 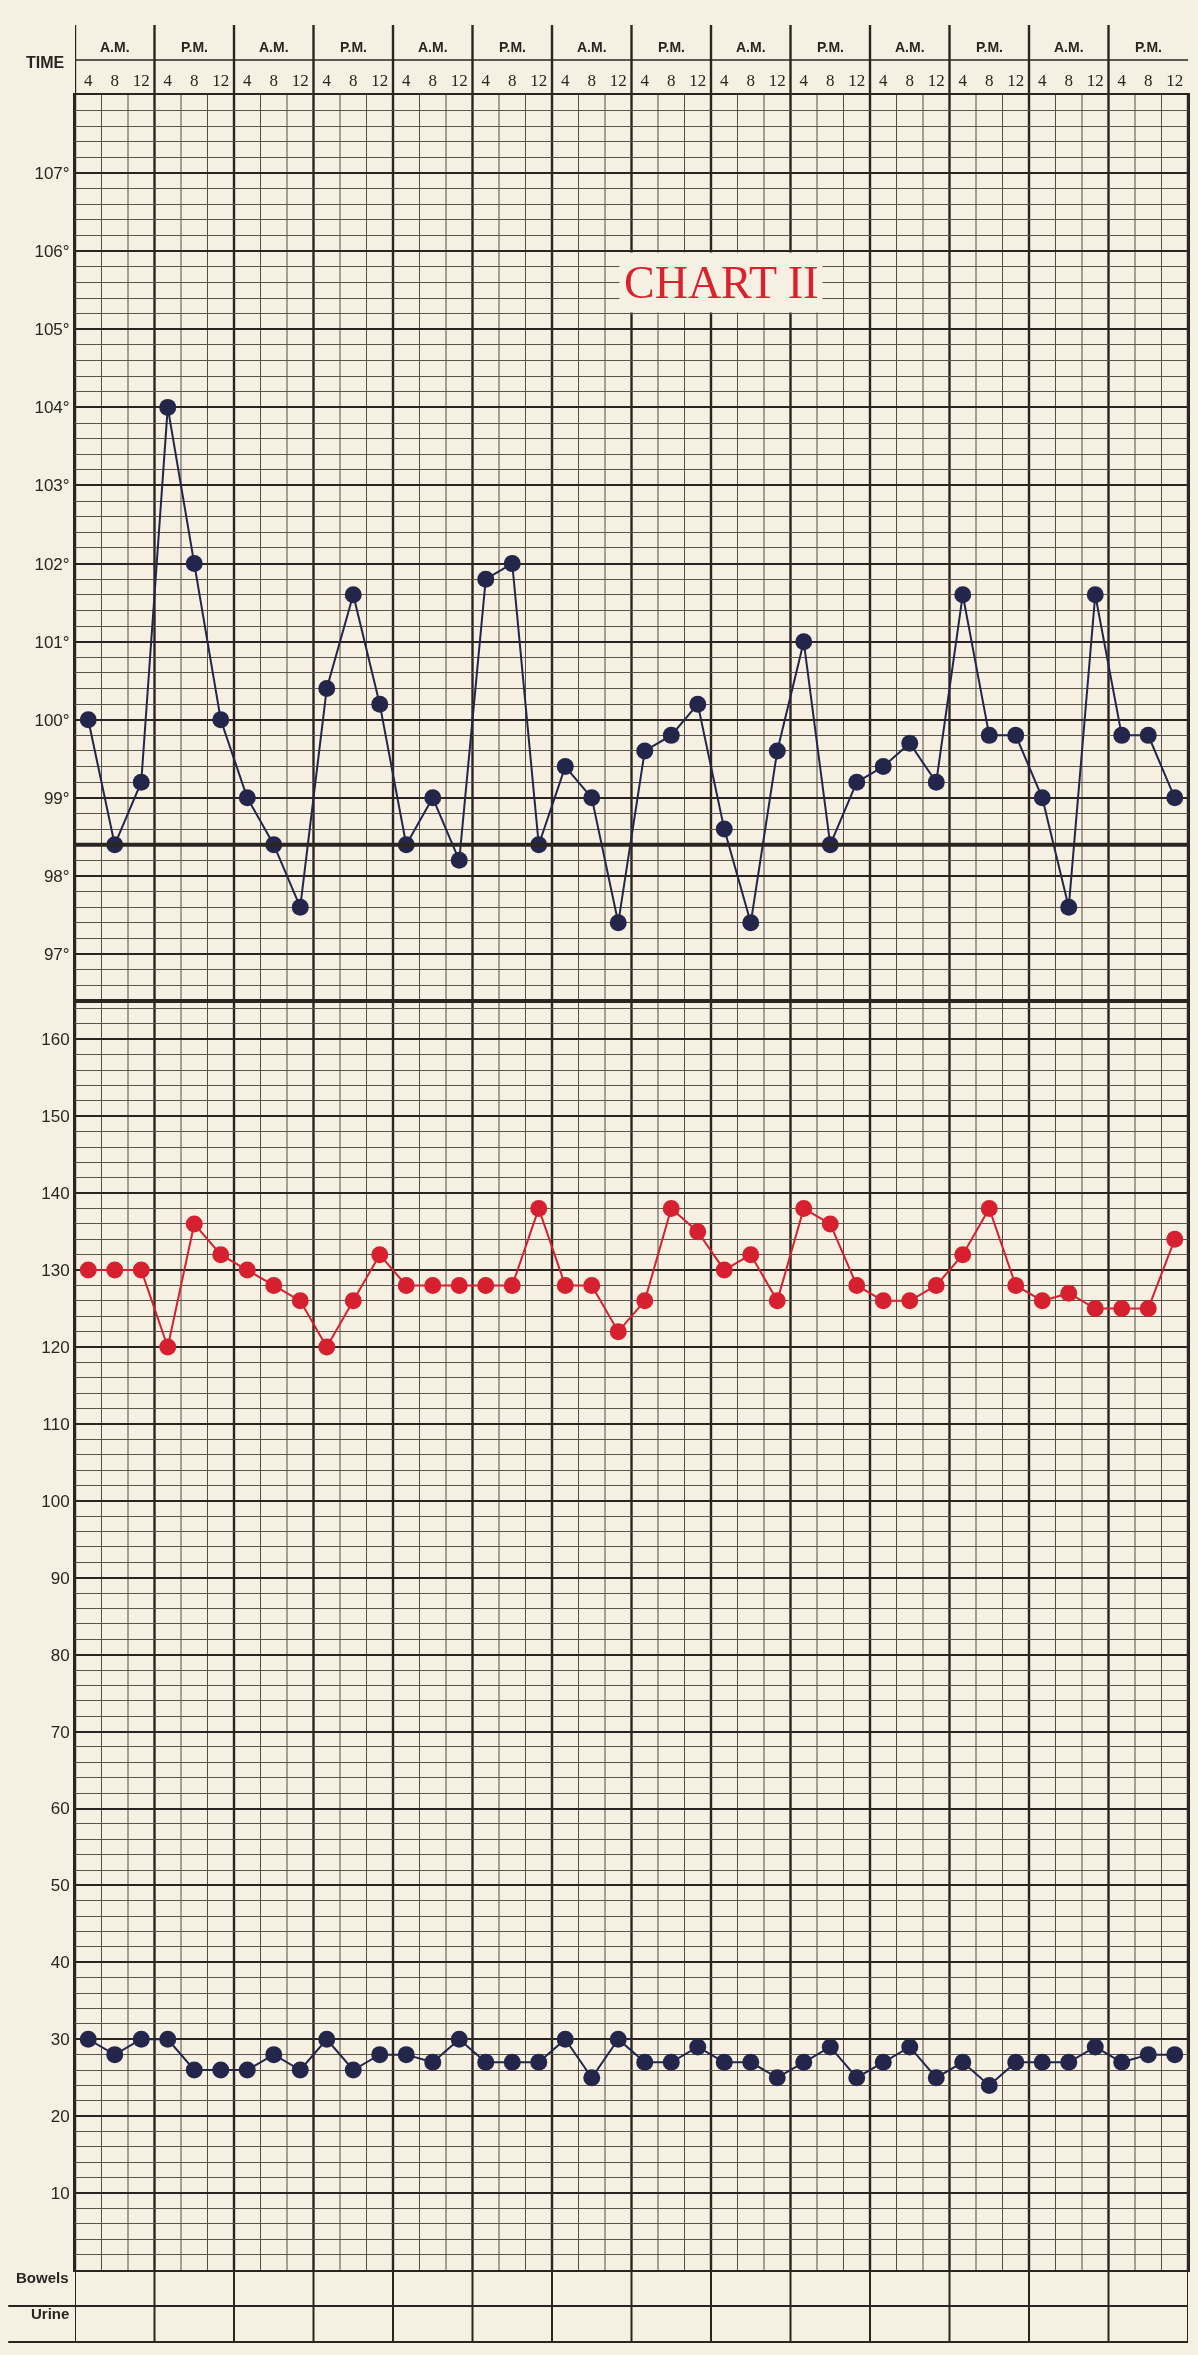 I want to click on y-tick-label: 90, so click(x=60, y=1578).